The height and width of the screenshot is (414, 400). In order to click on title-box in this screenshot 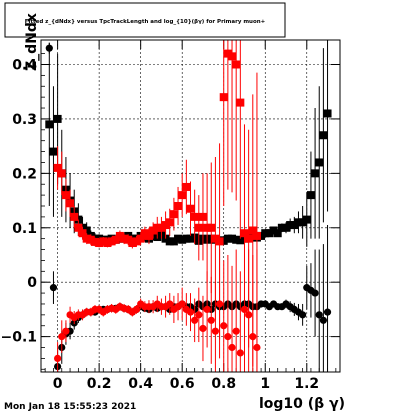, I will do `click(145, 20)`.